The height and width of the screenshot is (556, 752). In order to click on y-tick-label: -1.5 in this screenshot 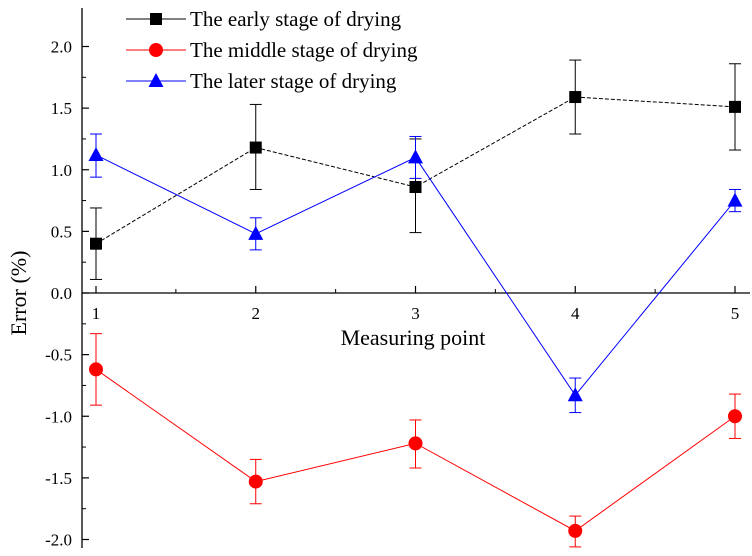, I will do `click(58, 478)`.